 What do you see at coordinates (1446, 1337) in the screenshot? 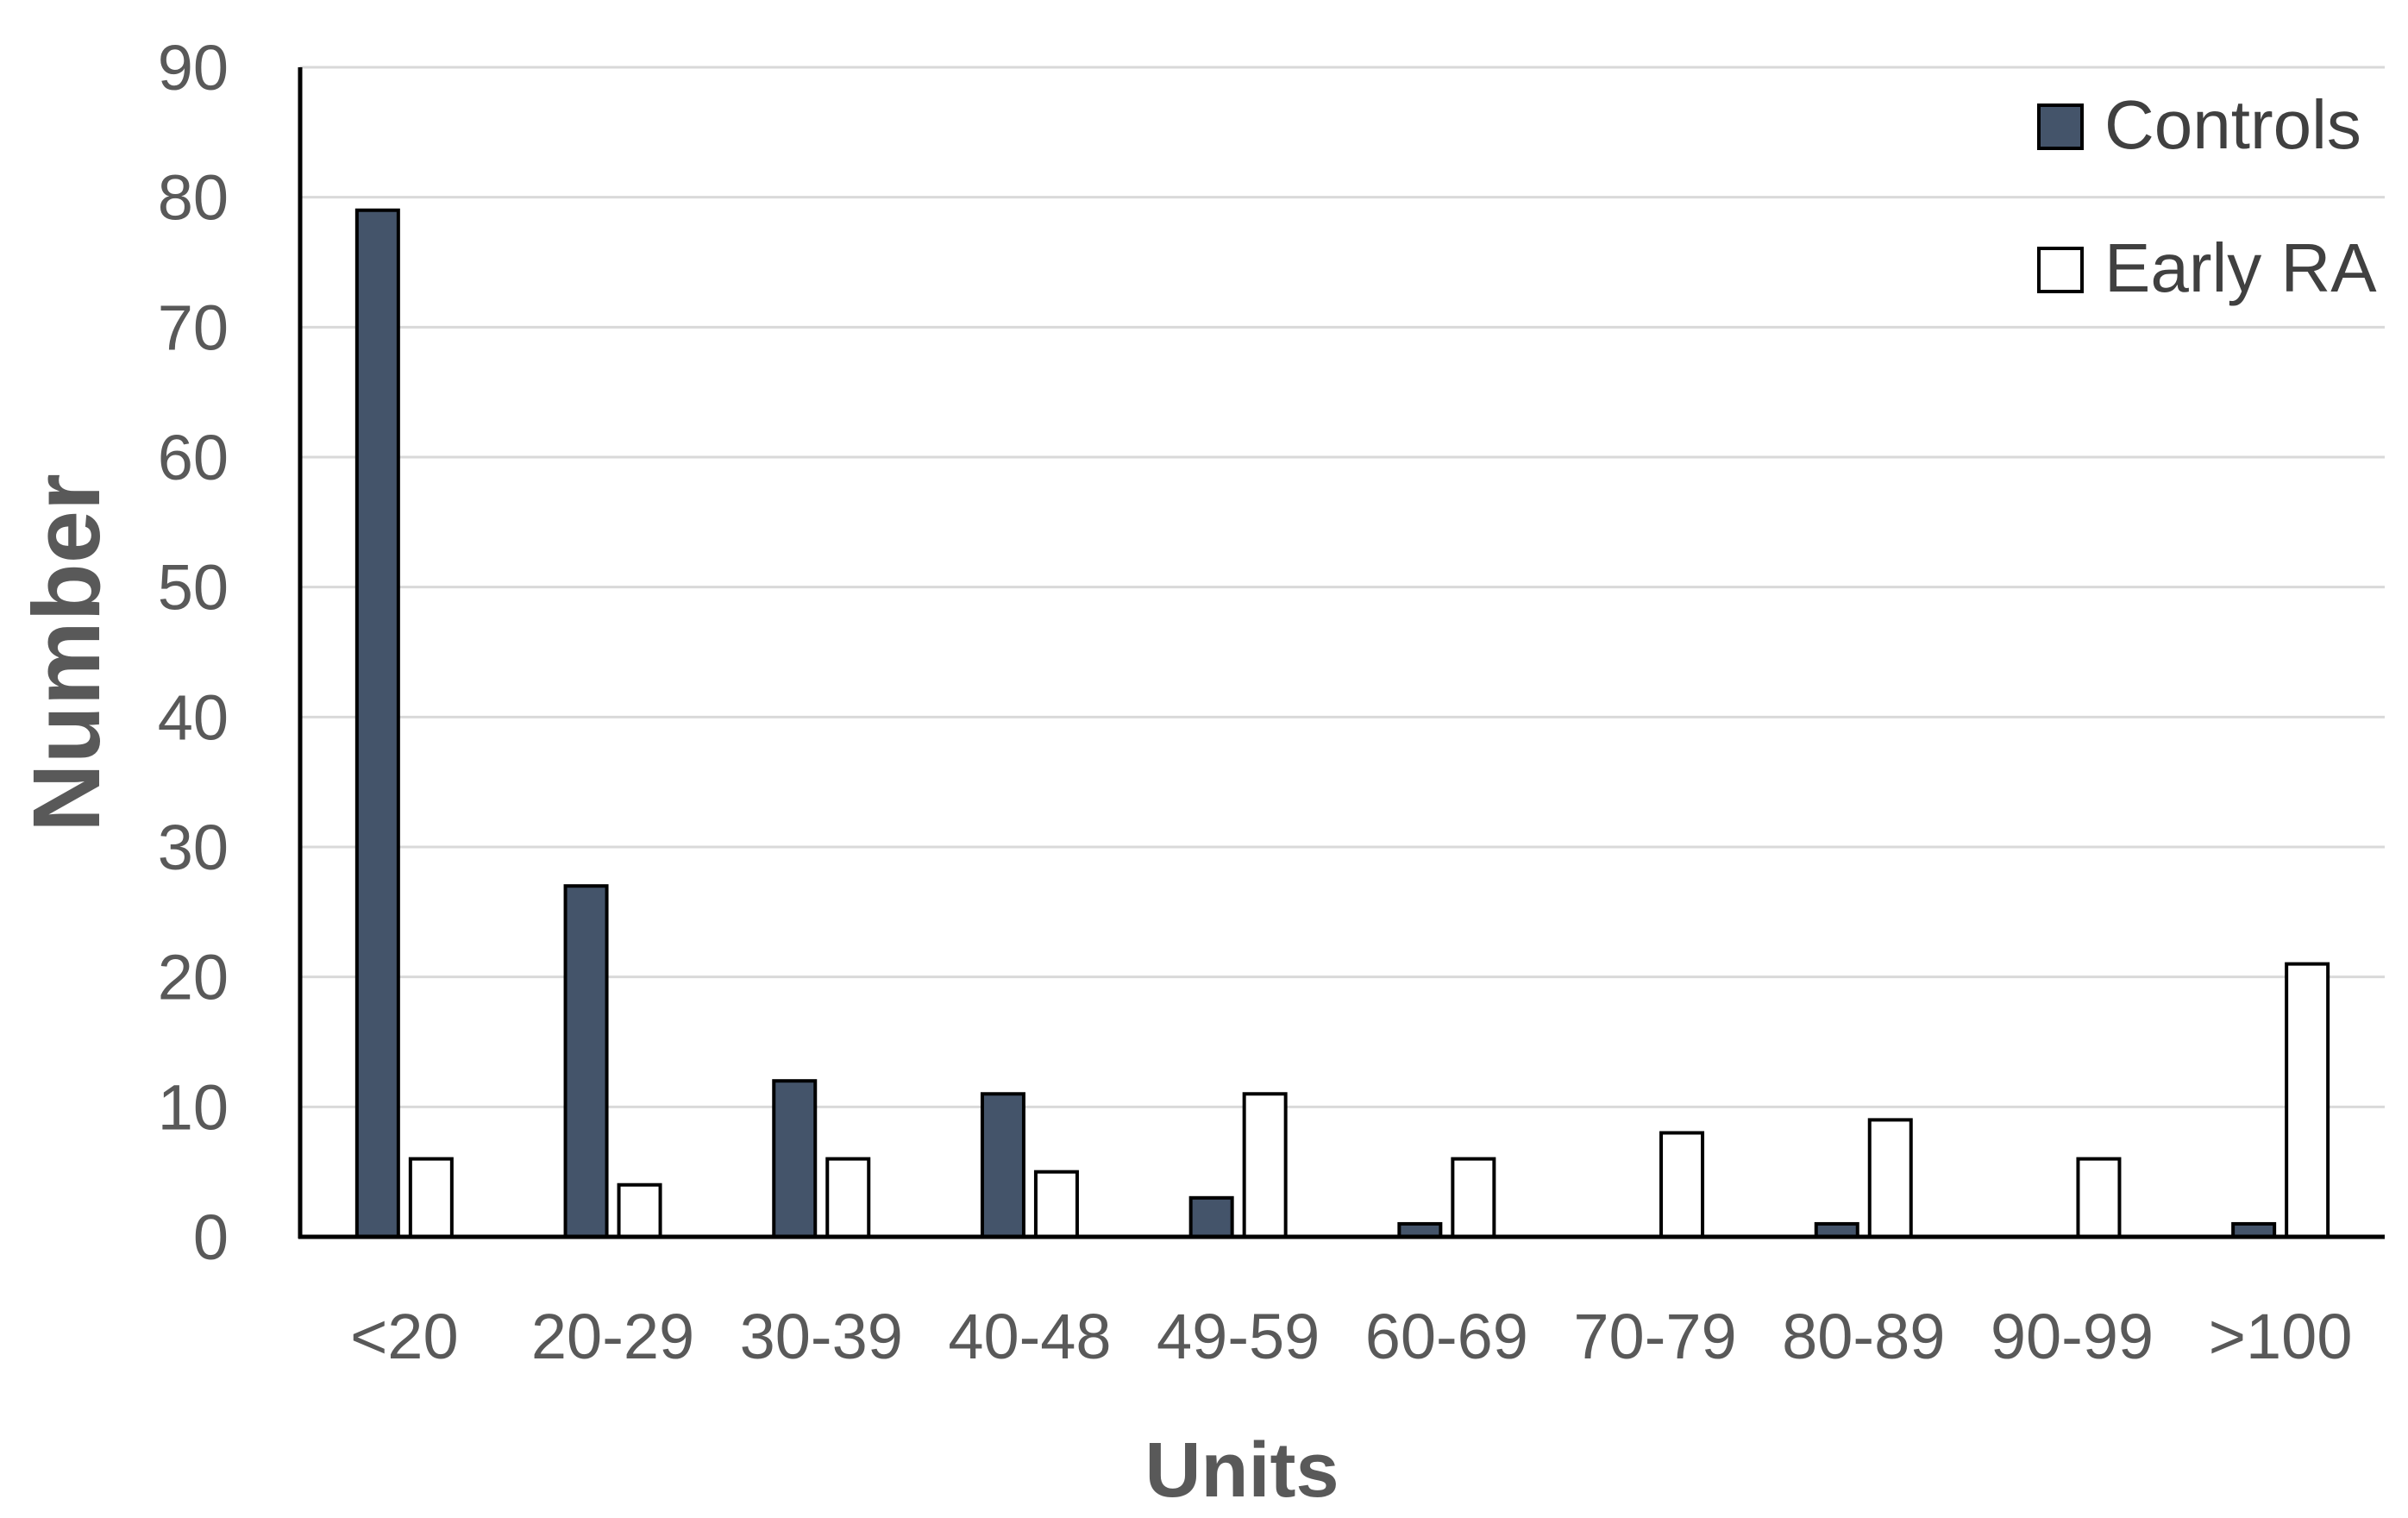
I see `x-tick-label: 60-69` at bounding box center [1446, 1337].